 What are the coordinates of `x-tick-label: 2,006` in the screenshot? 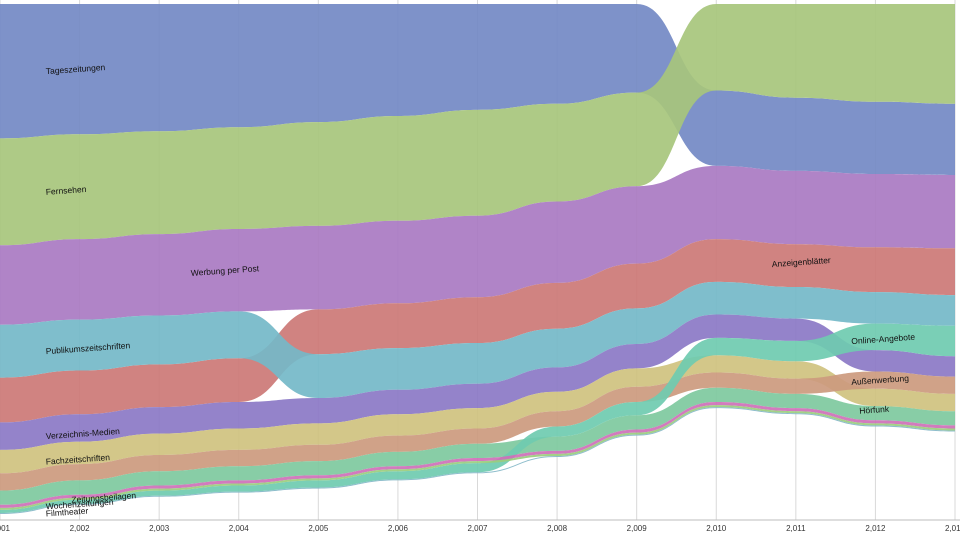 It's located at (398, 528).